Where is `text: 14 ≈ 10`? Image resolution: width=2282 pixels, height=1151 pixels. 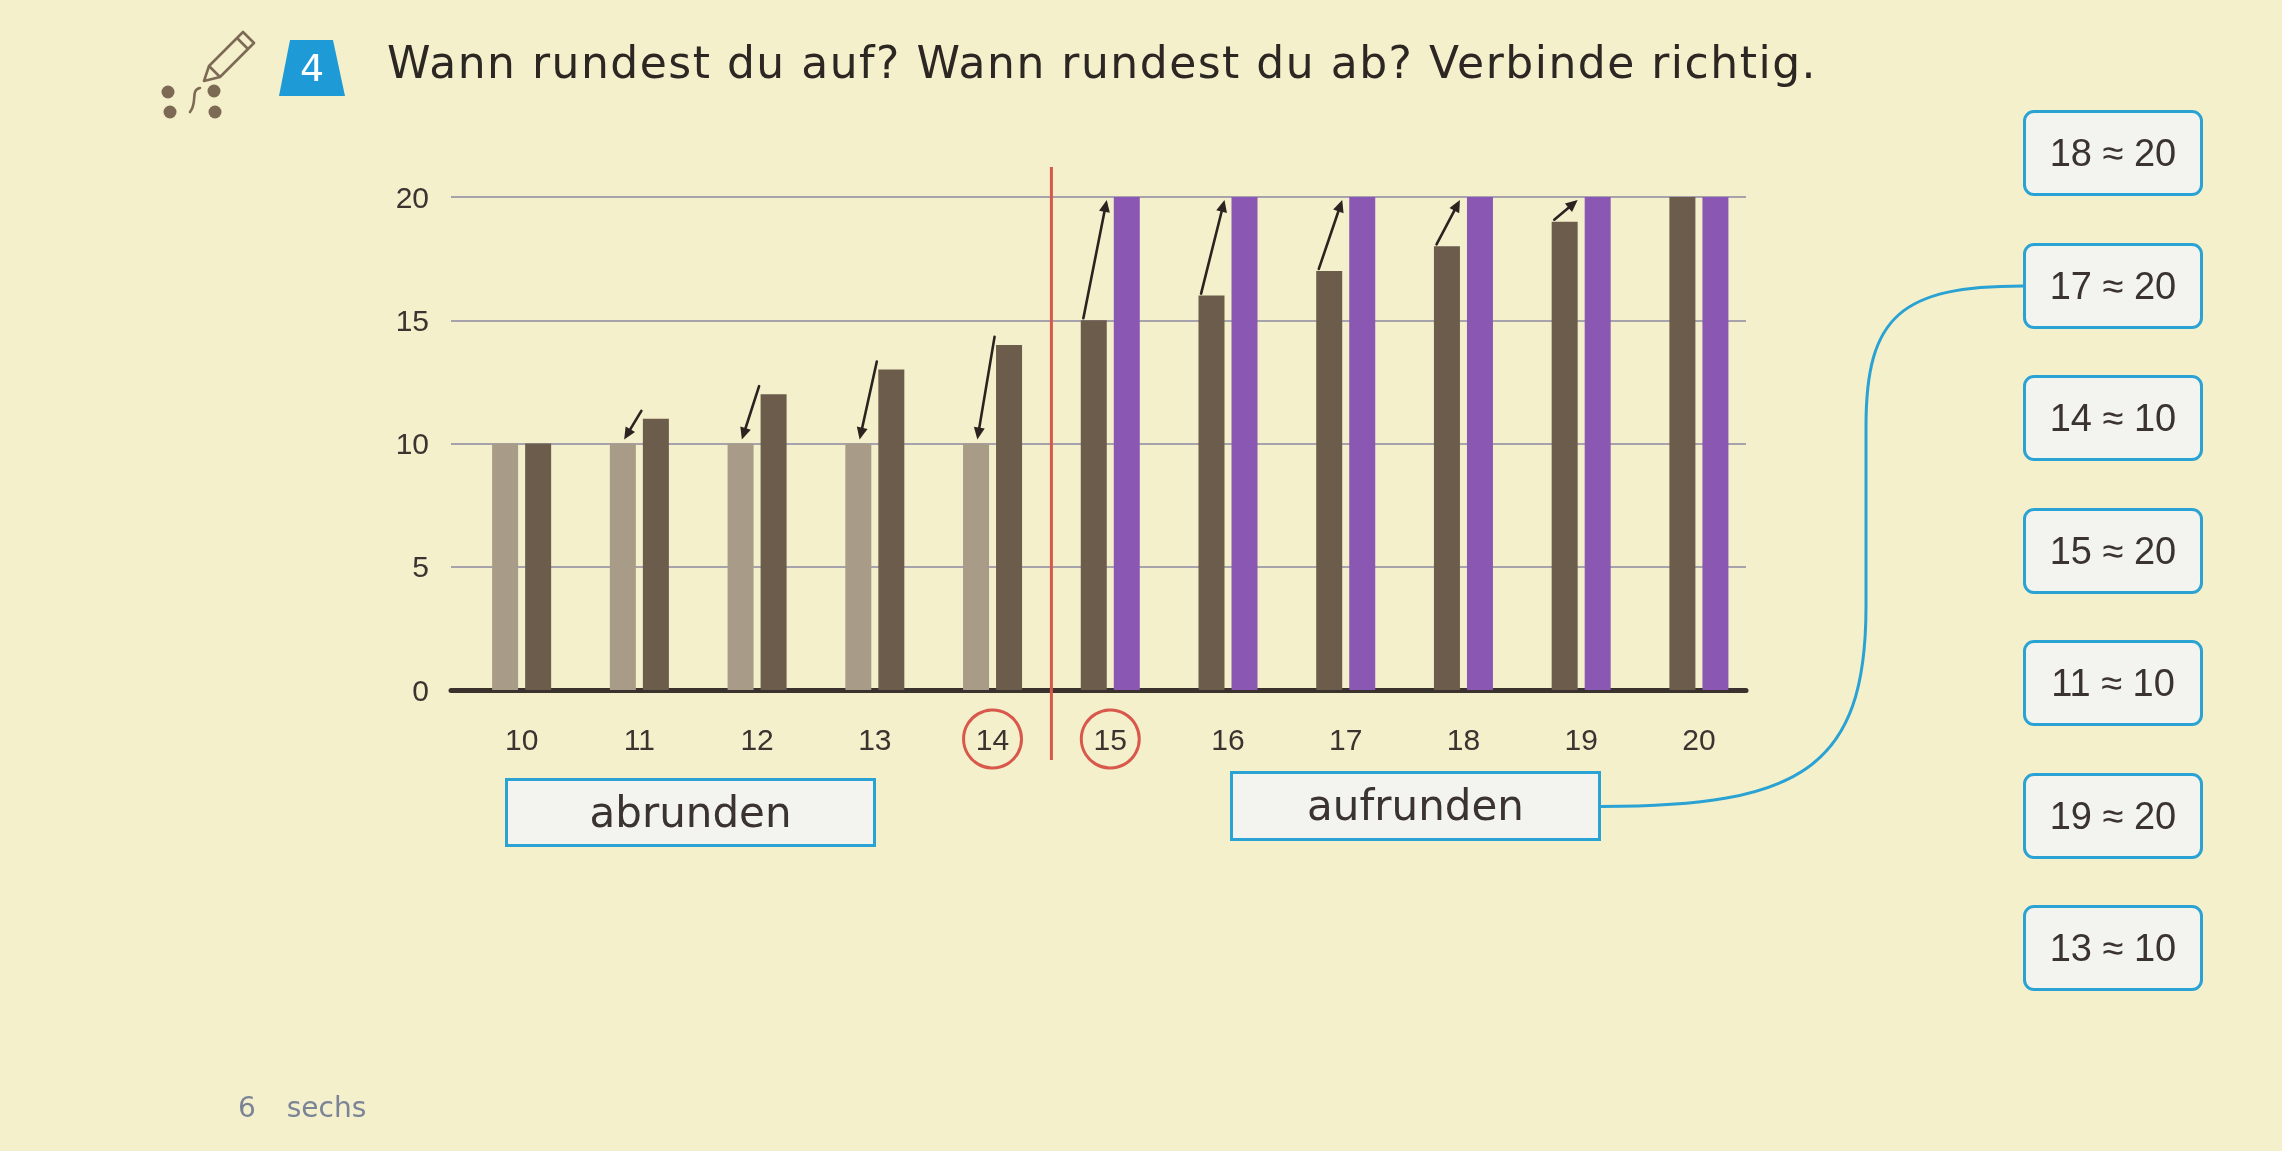
text: 14 ≈ 10 is located at coordinates (2113, 418).